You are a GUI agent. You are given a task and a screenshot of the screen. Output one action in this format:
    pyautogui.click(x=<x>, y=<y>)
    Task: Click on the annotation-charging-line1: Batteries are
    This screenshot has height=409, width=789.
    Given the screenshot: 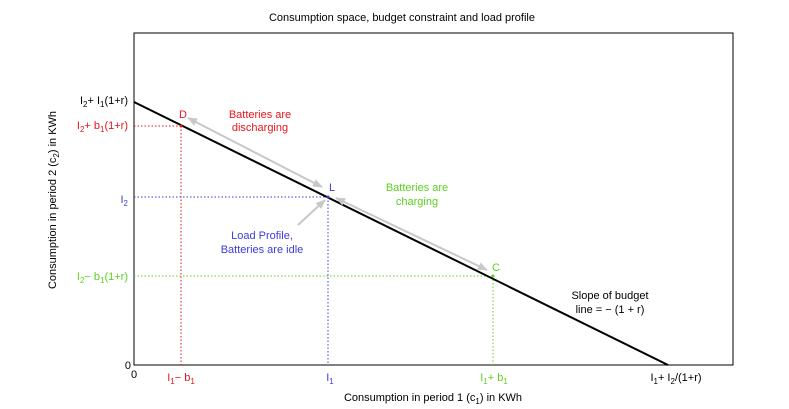 What is the action you would take?
    pyautogui.click(x=417, y=188)
    